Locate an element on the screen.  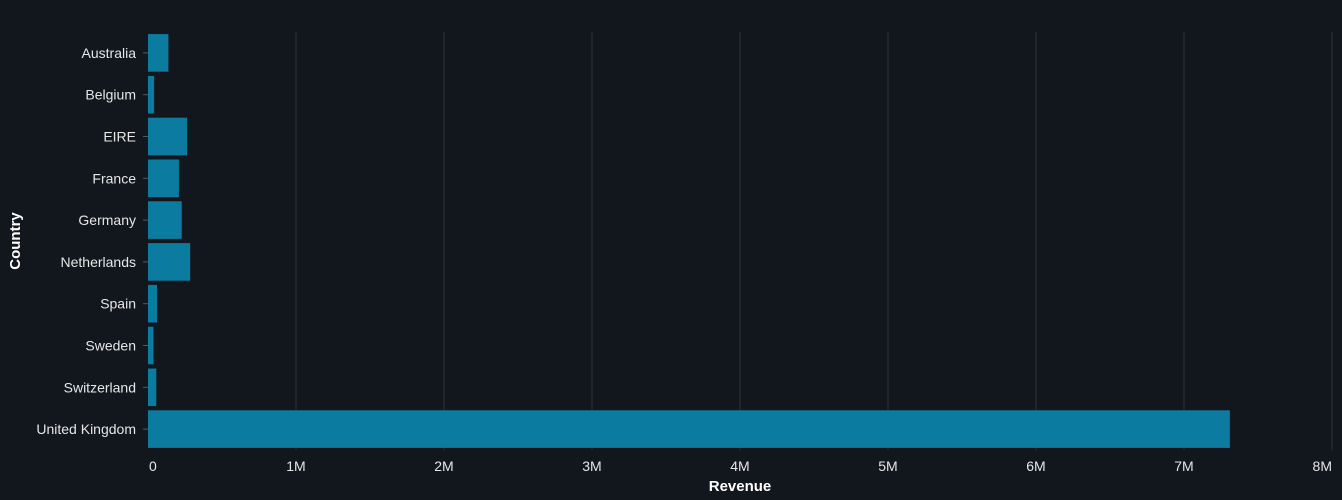
bar-netherlands is located at coordinates (169, 262).